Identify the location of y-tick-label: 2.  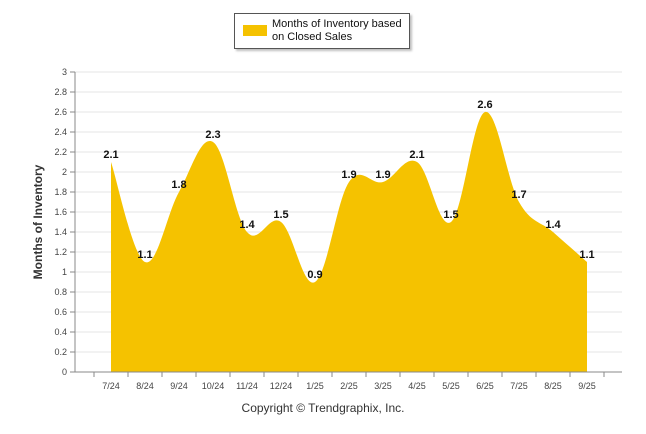
(64, 172).